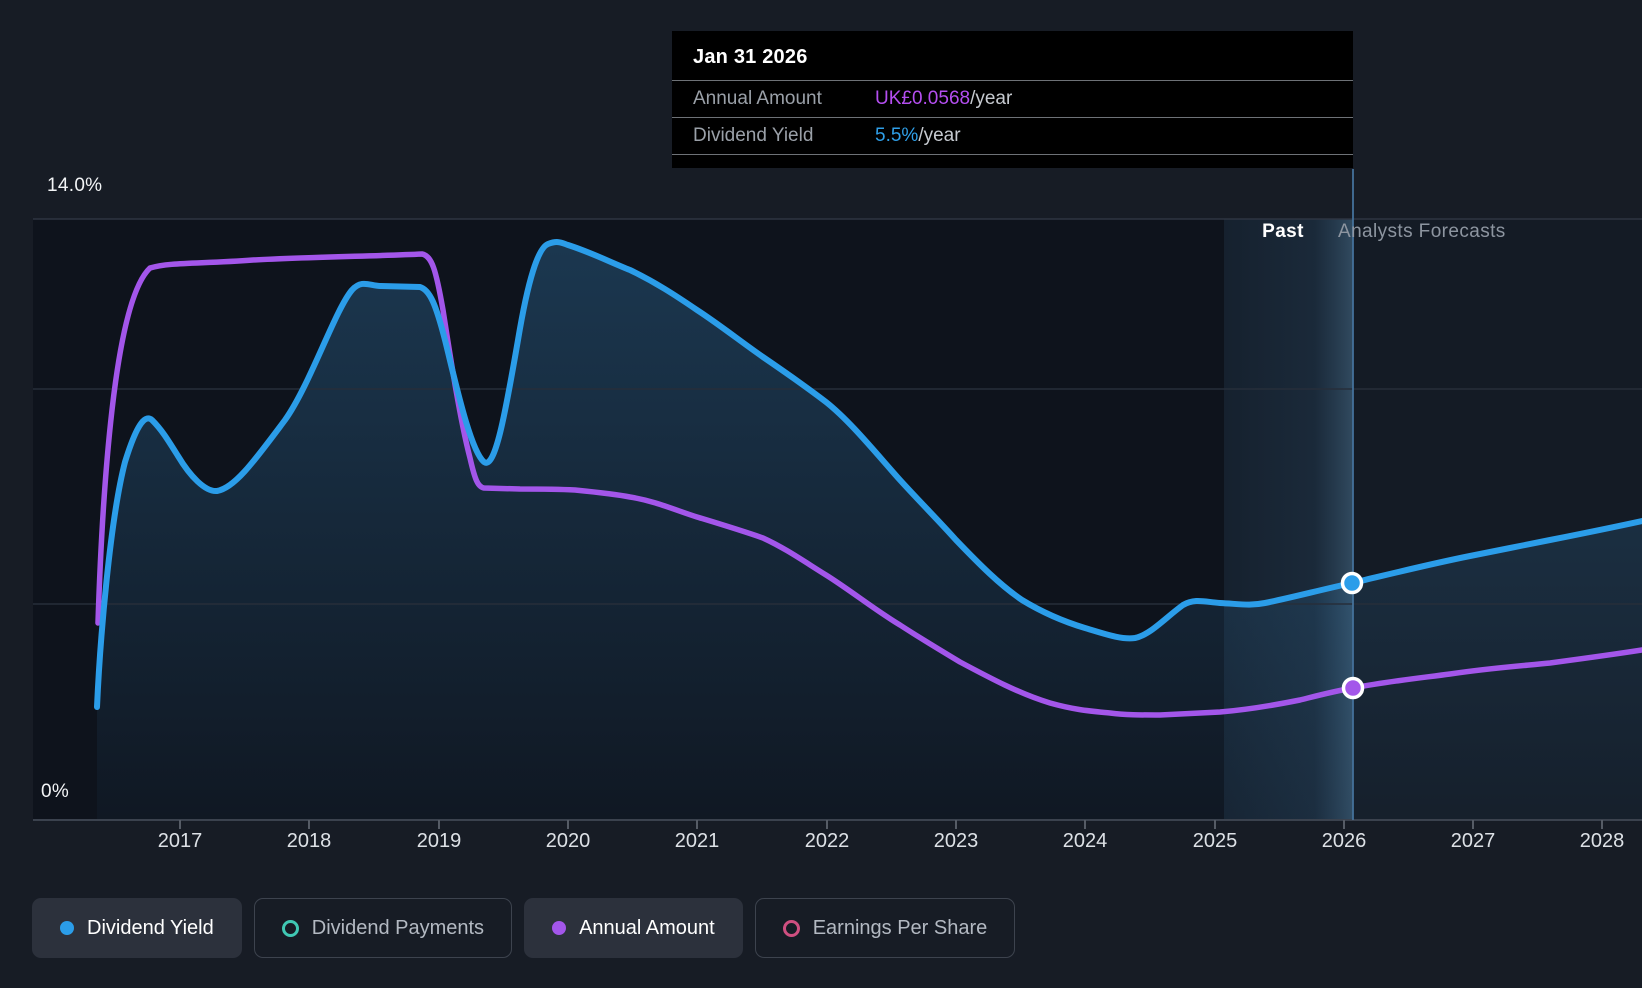 The height and width of the screenshot is (988, 1642). What do you see at coordinates (309, 841) in the screenshot?
I see `x-tick-2018: 2018` at bounding box center [309, 841].